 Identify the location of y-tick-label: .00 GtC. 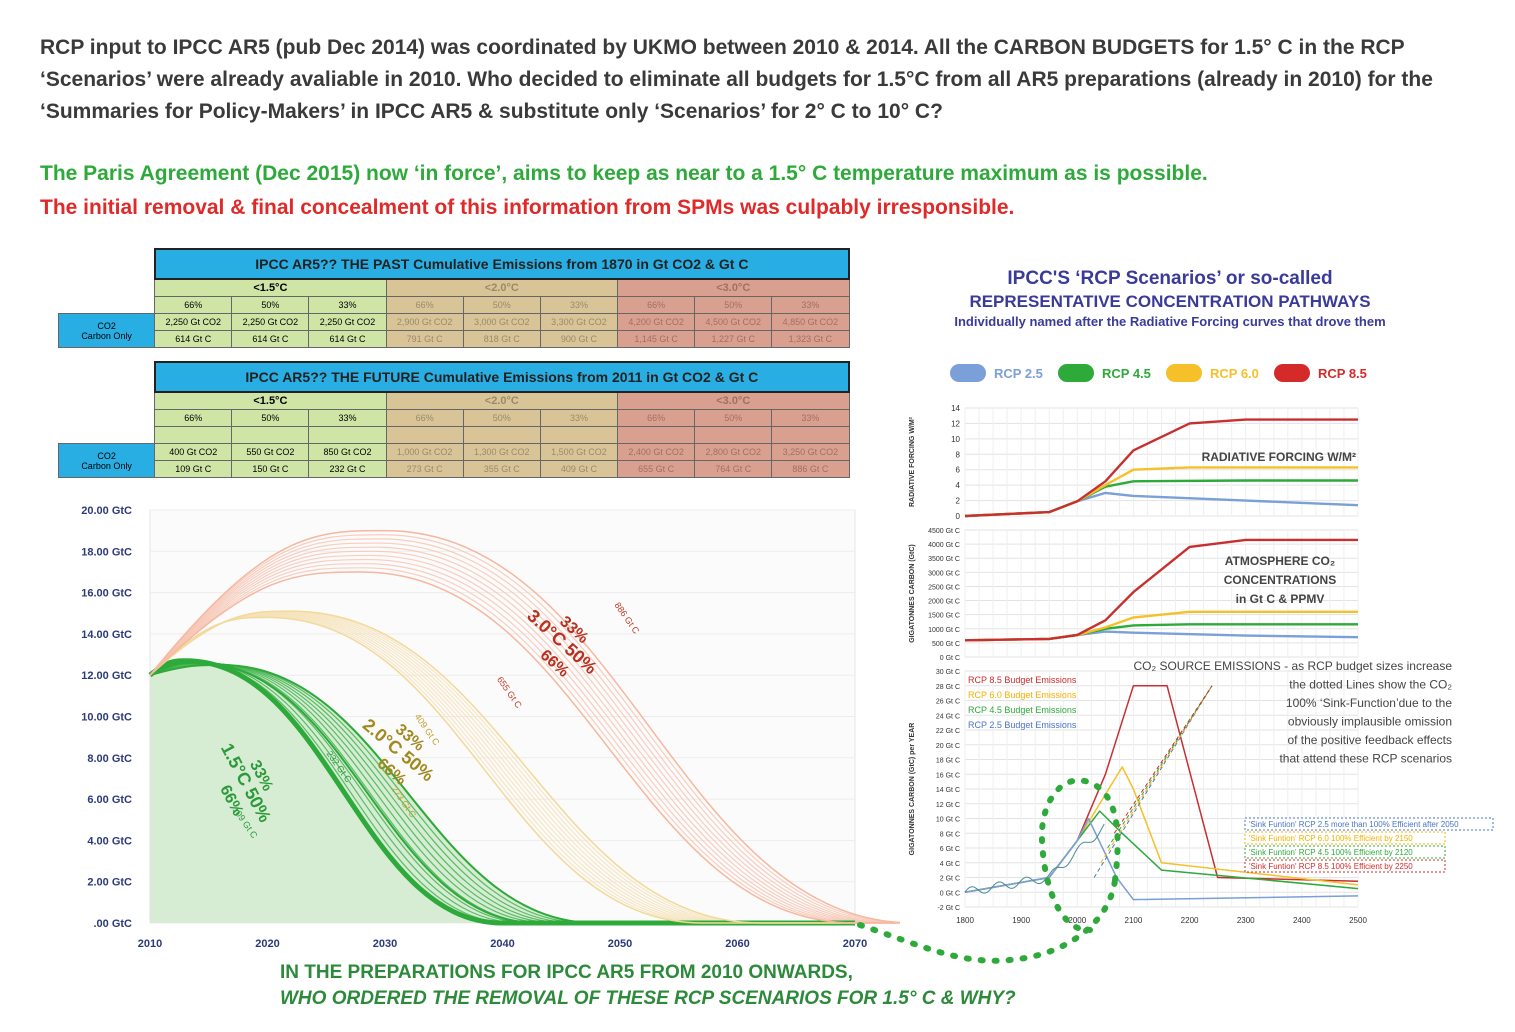
(112, 924).